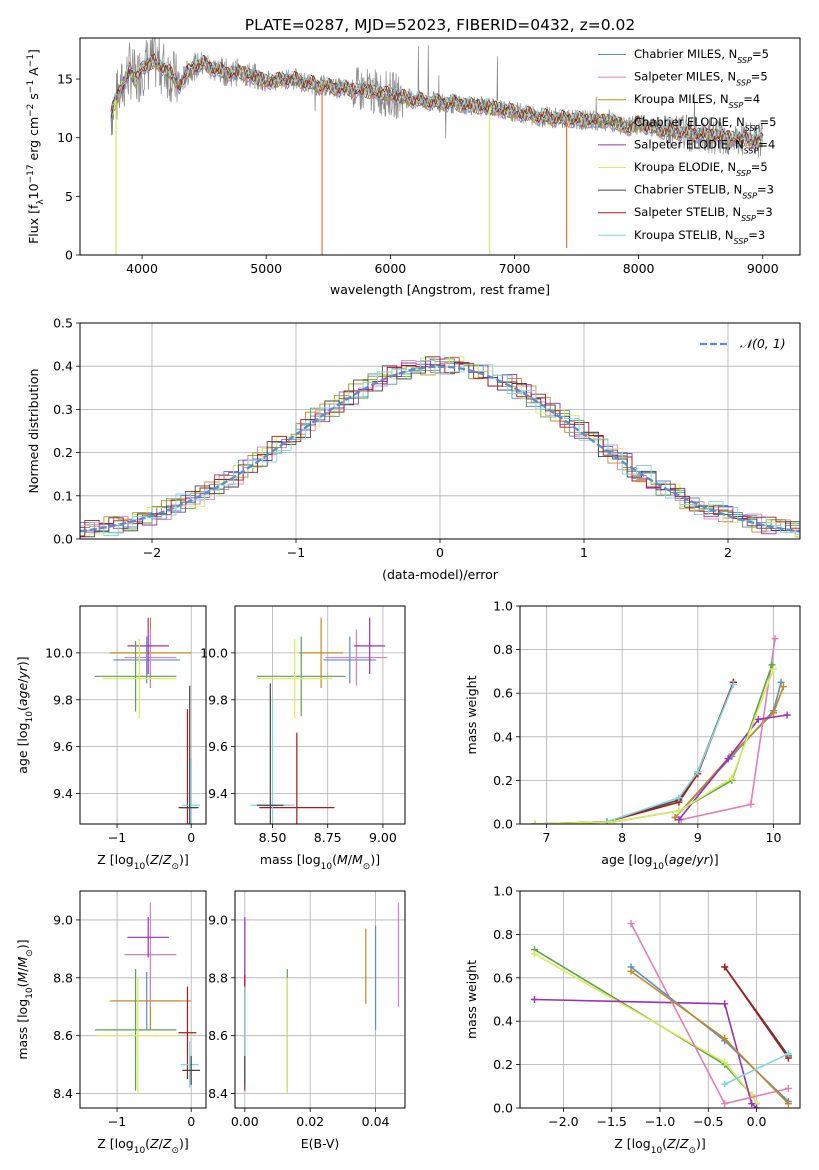 The width and height of the screenshot is (819, 1170). I want to click on errorbar-point-sm, so click(150, 954).